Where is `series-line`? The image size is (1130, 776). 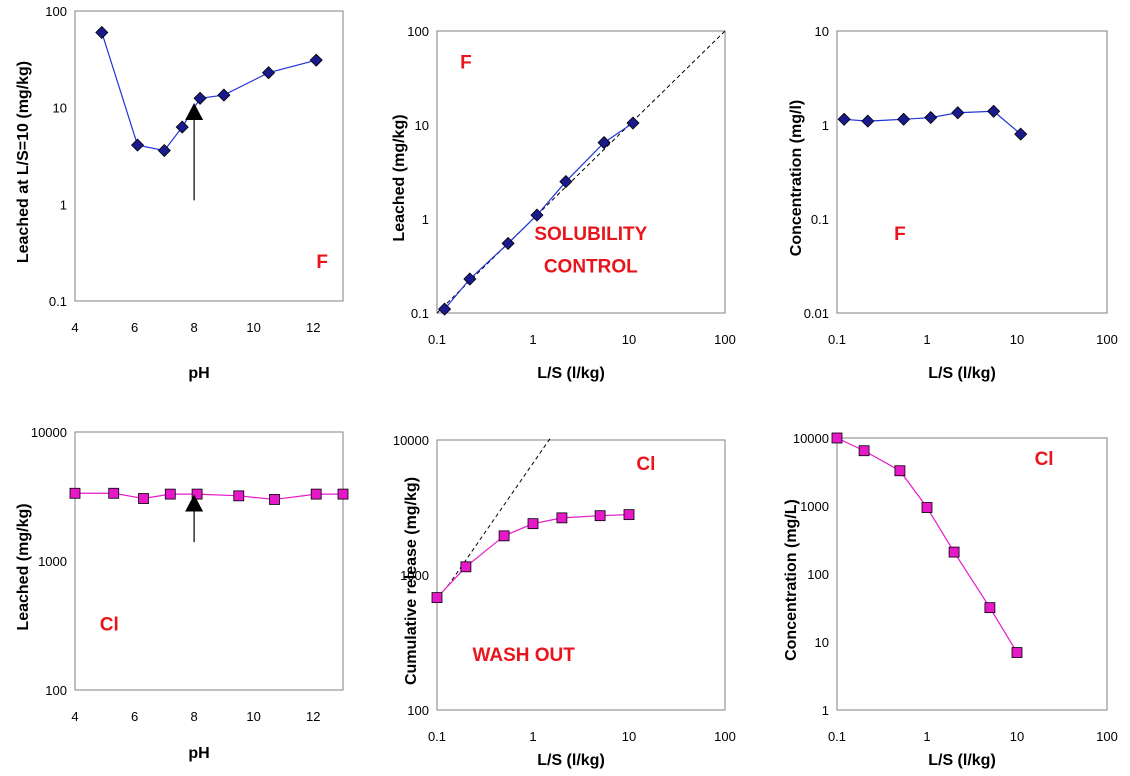 series-line is located at coordinates (209, 91).